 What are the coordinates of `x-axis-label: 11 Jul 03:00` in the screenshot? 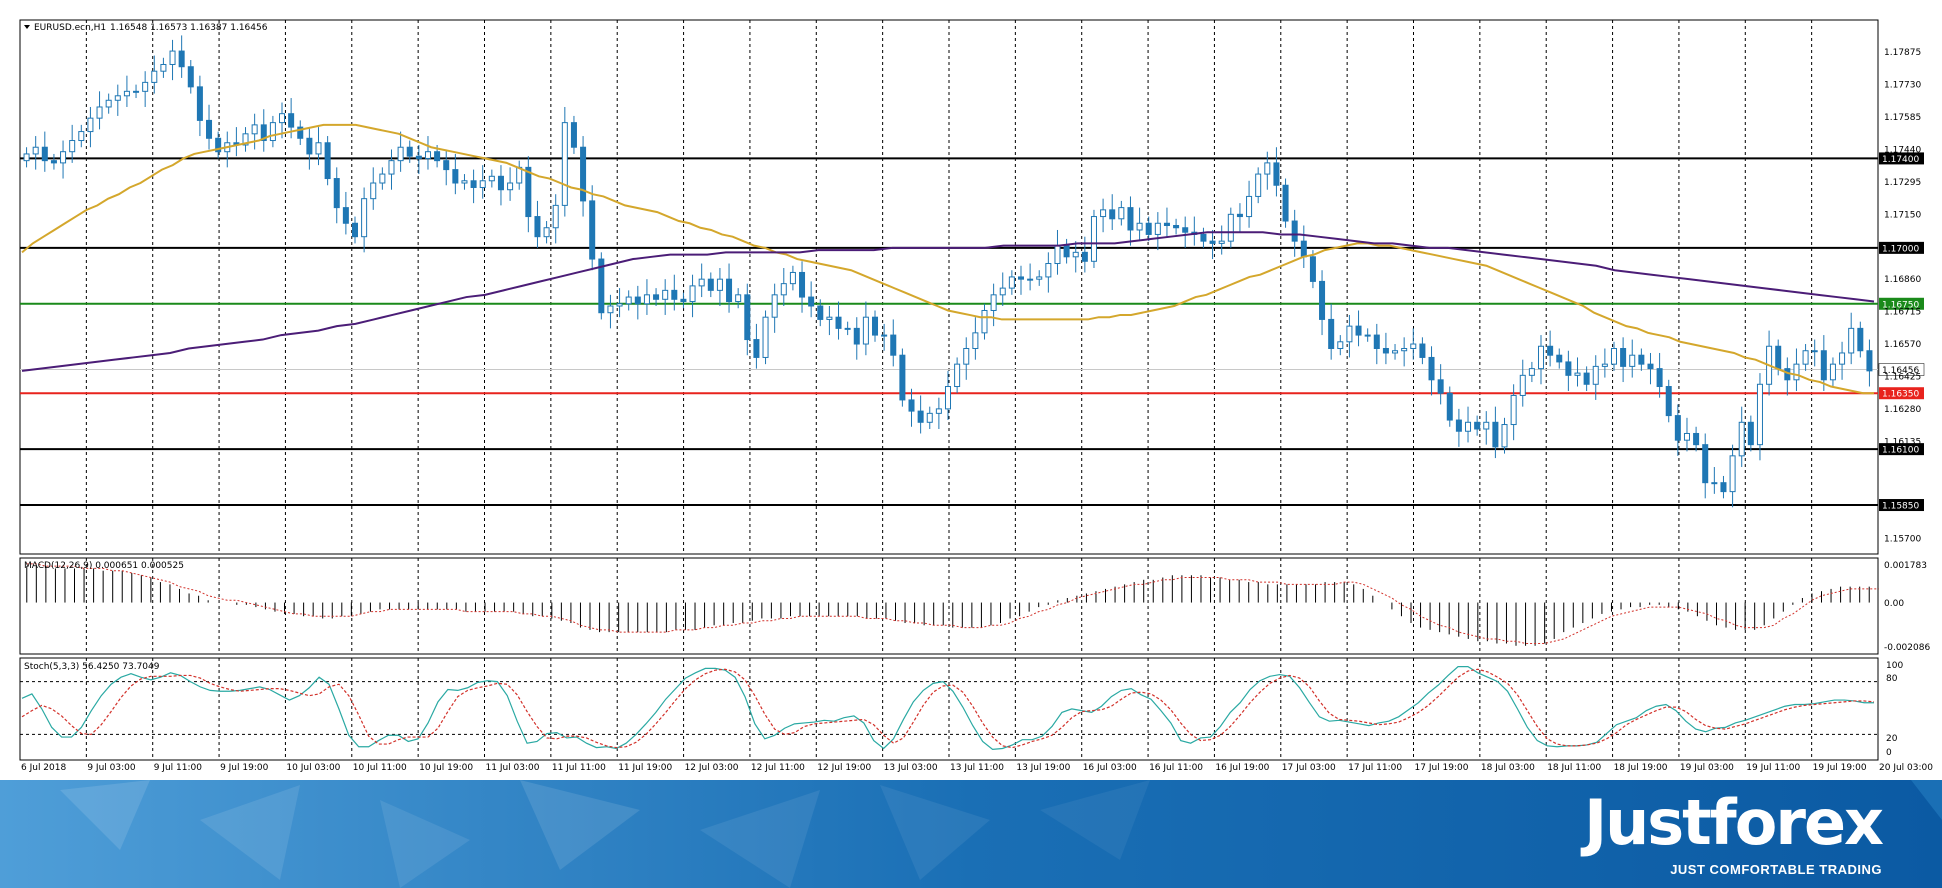 It's located at (513, 768).